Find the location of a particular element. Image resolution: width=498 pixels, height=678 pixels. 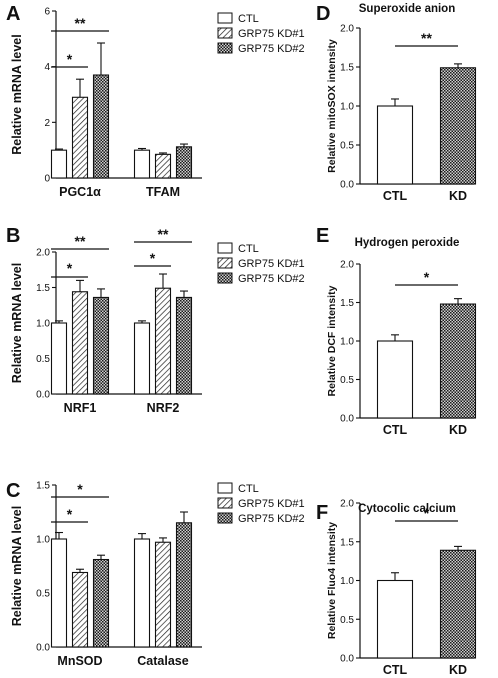

panel-letter: C is located at coordinates (13, 491).